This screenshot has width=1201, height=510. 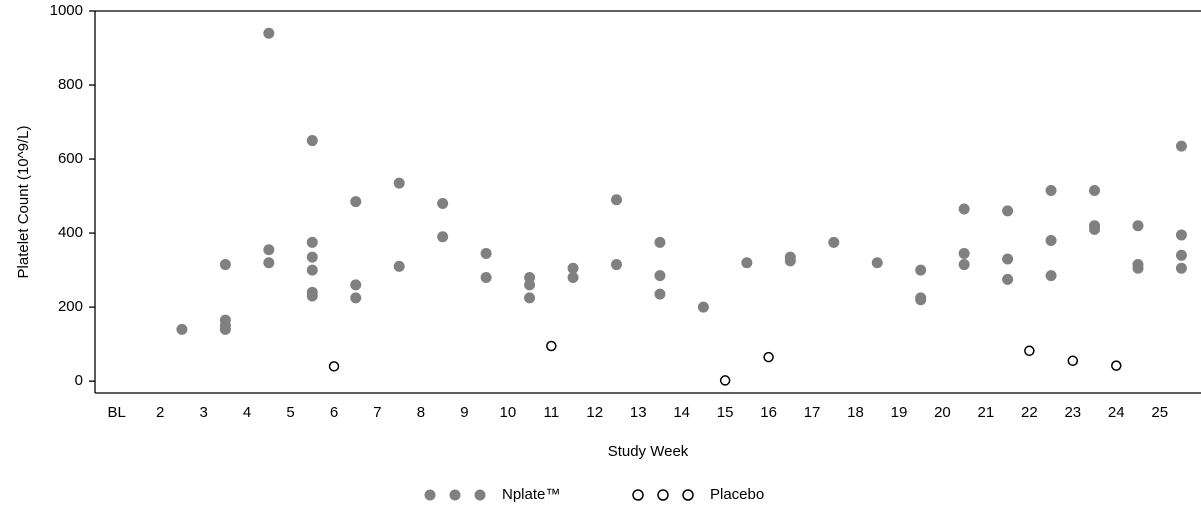 I want to click on x-tick-label: 14, so click(x=681, y=412).